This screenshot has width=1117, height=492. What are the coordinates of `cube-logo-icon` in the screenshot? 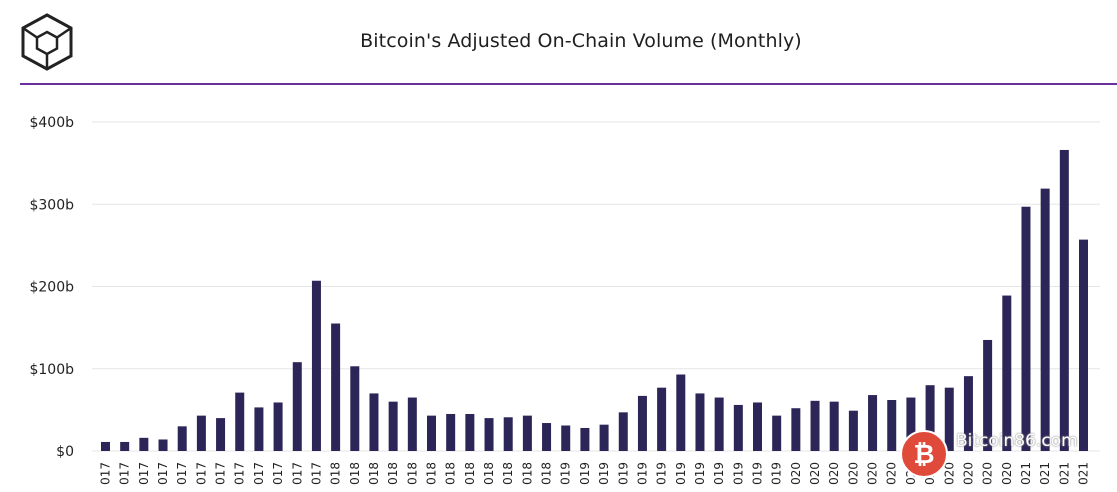 It's located at (47, 42).